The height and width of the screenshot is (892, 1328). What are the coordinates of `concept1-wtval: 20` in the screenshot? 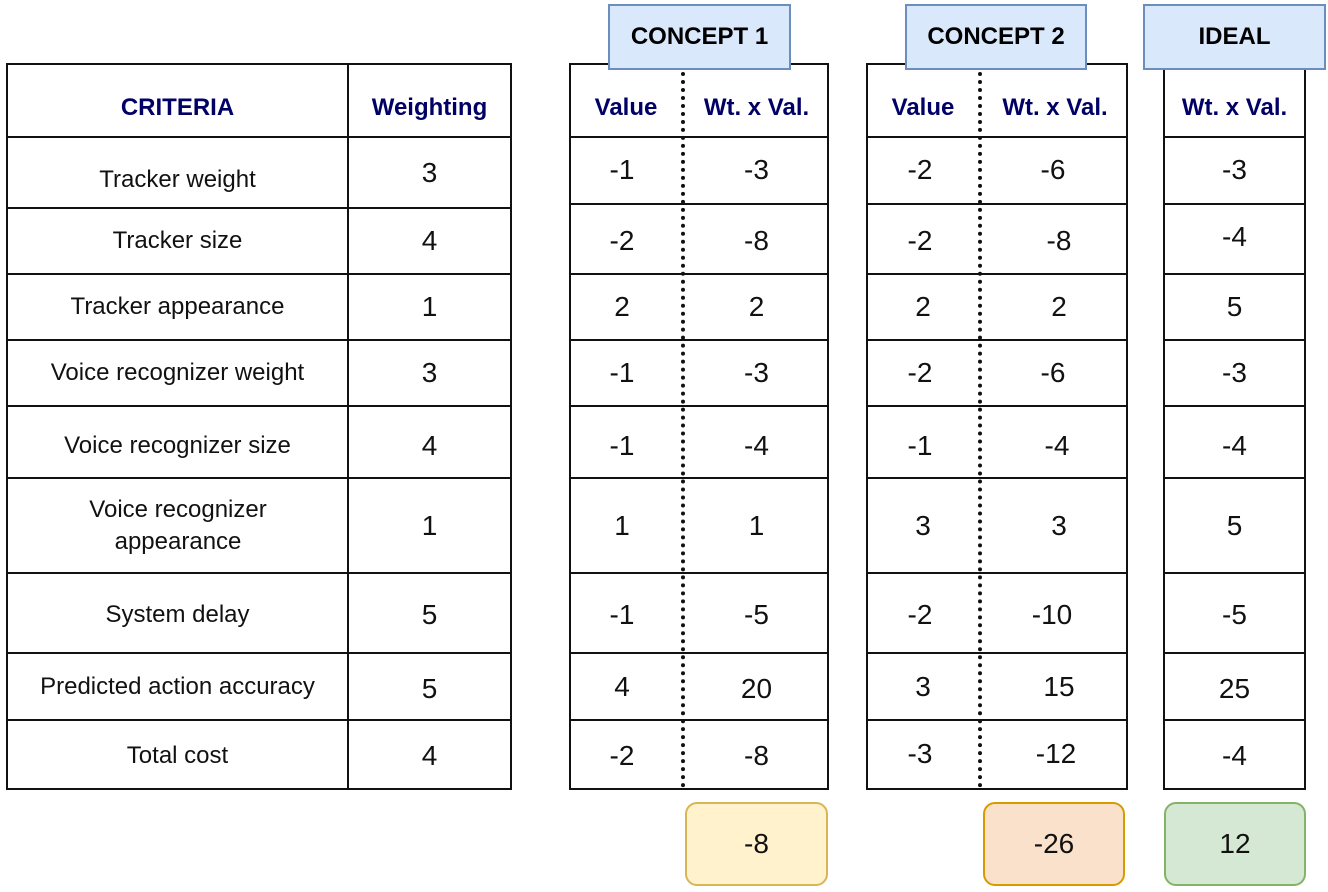 It's located at (756, 688).